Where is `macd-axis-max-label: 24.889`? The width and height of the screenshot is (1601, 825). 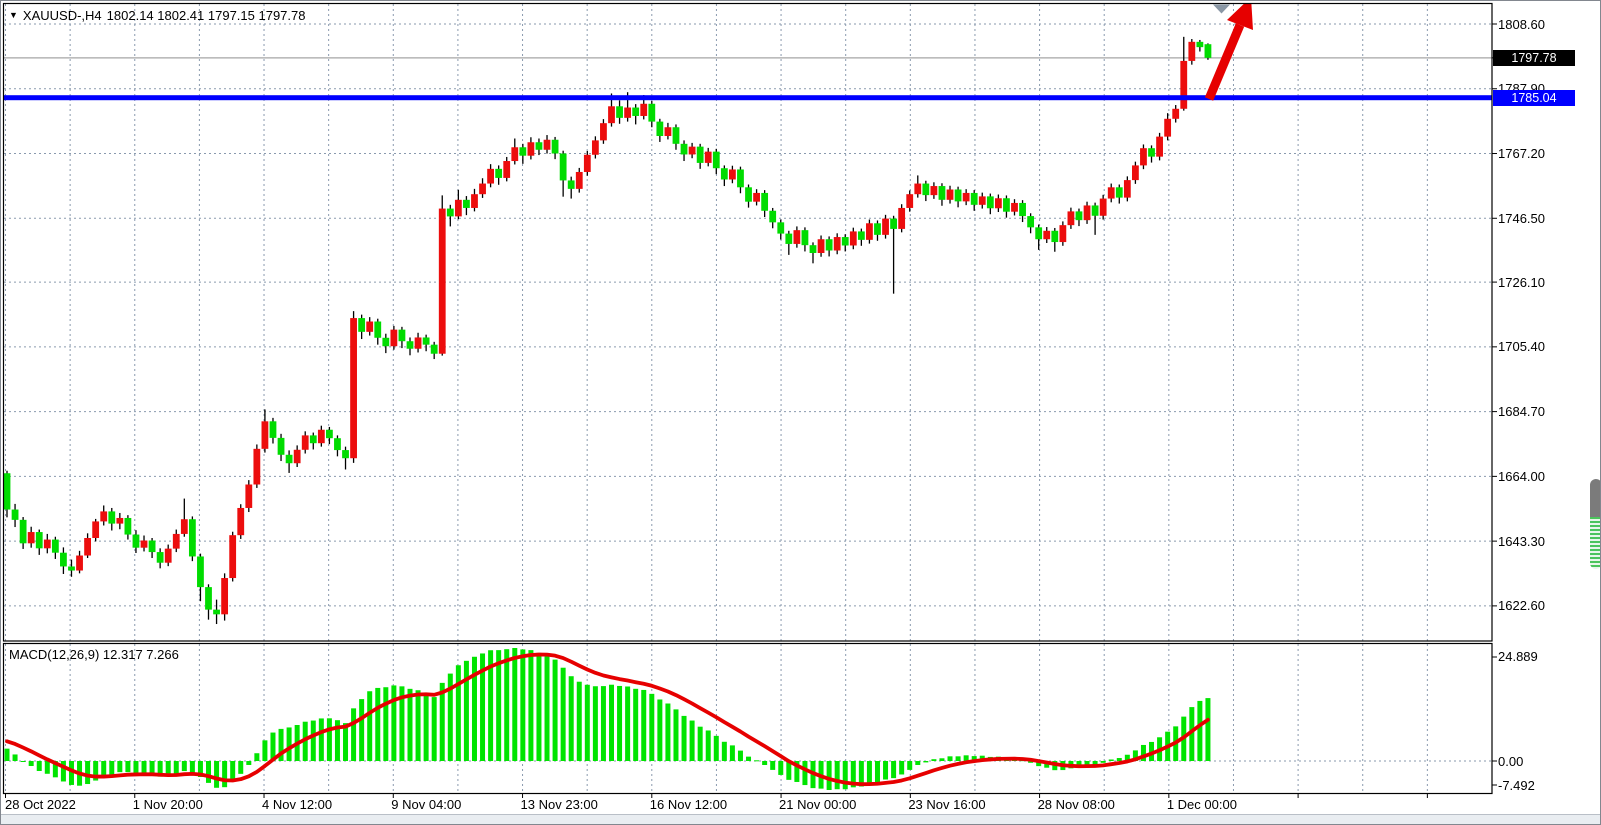
macd-axis-max-label: 24.889 is located at coordinates (1518, 656).